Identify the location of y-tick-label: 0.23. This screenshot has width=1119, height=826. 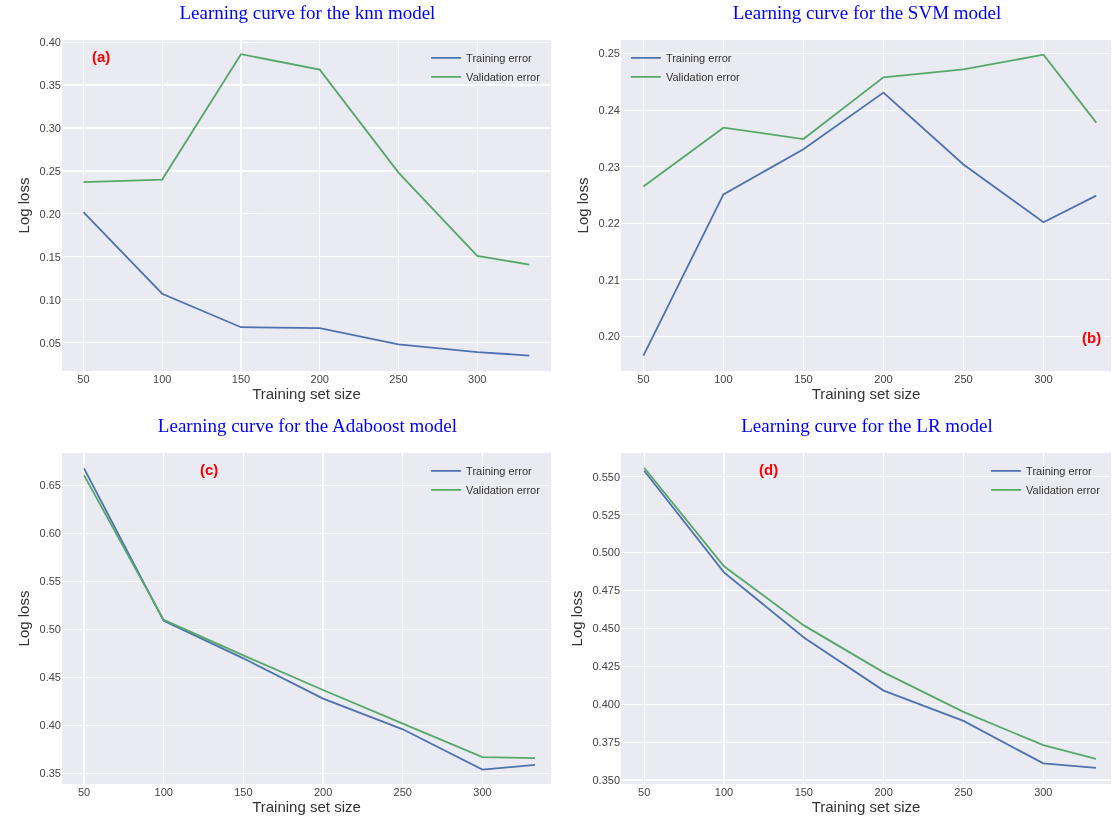
(609, 166).